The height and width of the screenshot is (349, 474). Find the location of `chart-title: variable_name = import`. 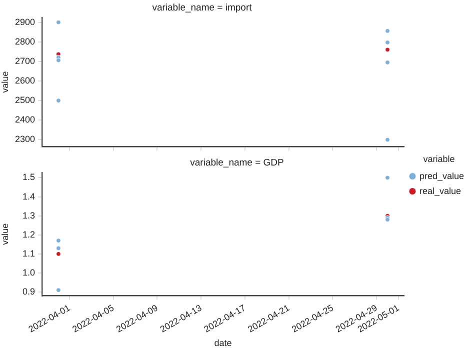

chart-title: variable_name = import is located at coordinates (202, 8).